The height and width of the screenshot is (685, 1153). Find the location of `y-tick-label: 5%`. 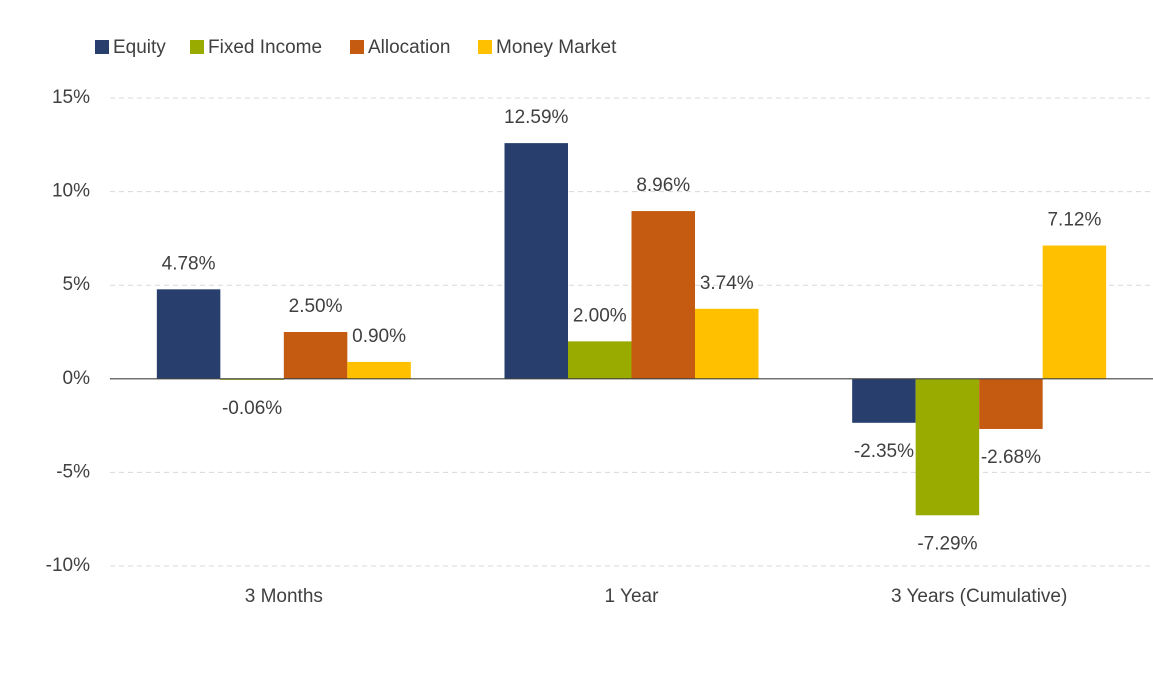

y-tick-label: 5% is located at coordinates (77, 284).